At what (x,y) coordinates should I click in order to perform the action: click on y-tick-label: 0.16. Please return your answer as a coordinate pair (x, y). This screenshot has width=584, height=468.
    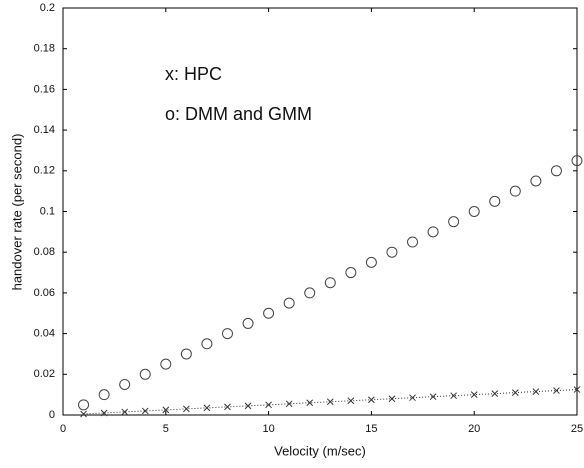
    Looking at the image, I should click on (44, 89).